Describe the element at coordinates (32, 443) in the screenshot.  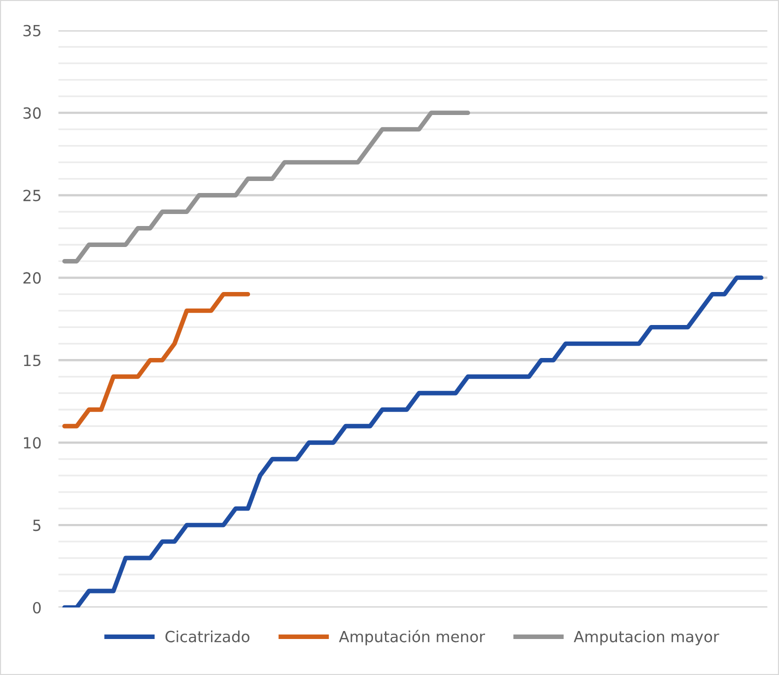
I see `y-tick-label: 10` at that location.